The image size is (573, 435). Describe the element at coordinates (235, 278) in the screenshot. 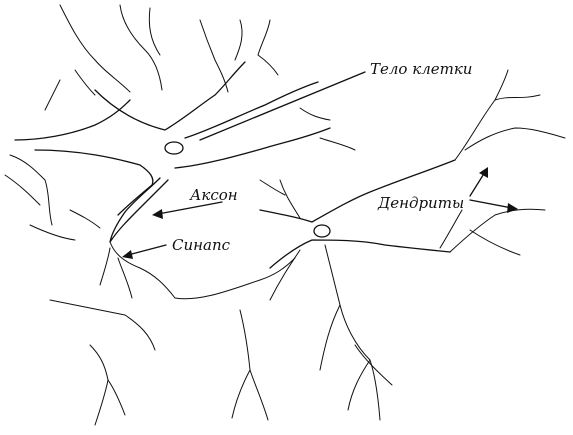

I see `neuron-2-incoming-fiber` at that location.